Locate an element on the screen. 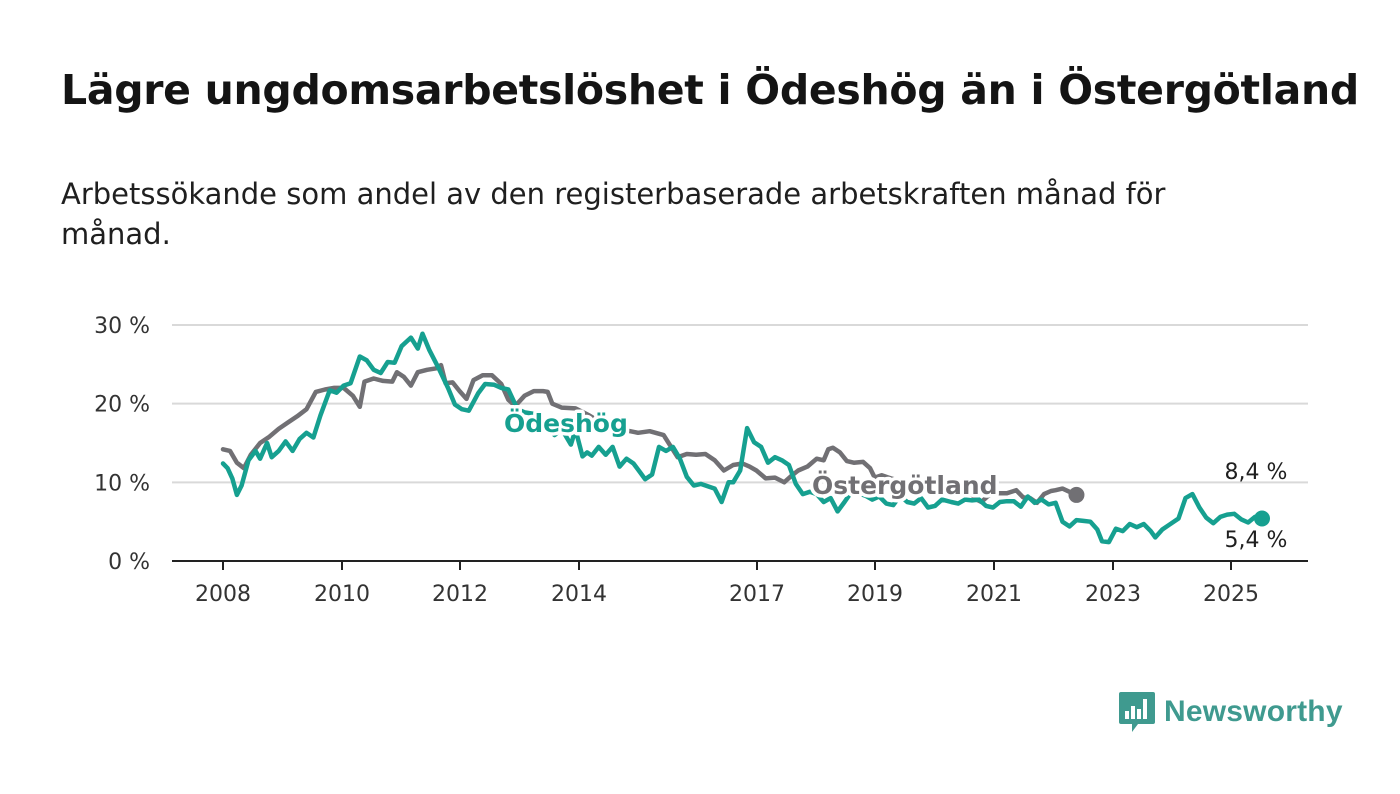 This screenshot has width=1400, height=794. y-tick-label: 0 % is located at coordinates (129, 562).